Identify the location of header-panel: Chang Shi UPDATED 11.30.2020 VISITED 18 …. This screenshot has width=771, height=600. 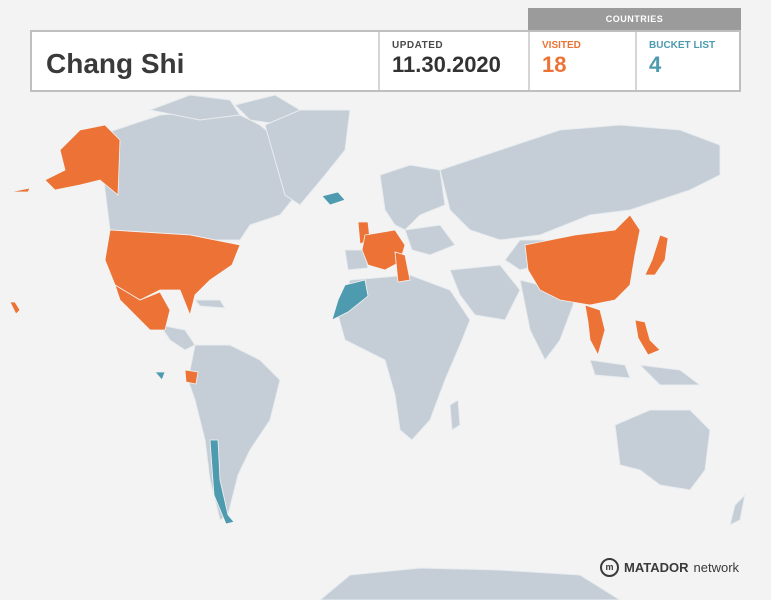
(385, 61).